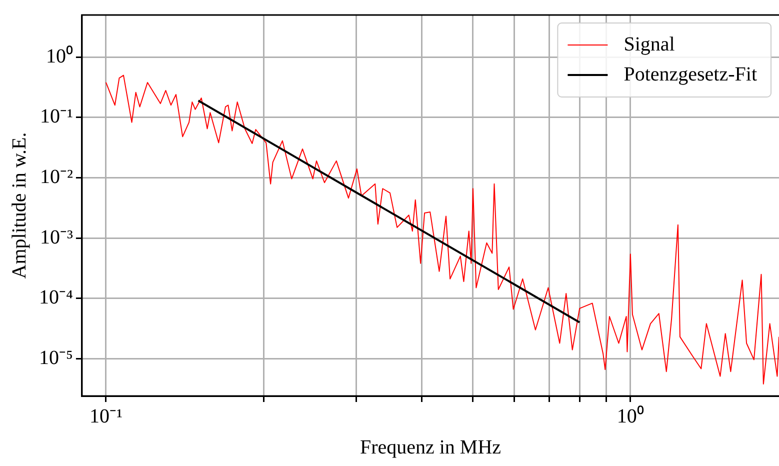 The height and width of the screenshot is (466, 779). What do you see at coordinates (55, 357) in the screenshot?
I see `y-tick-label: 10⁻⁵` at bounding box center [55, 357].